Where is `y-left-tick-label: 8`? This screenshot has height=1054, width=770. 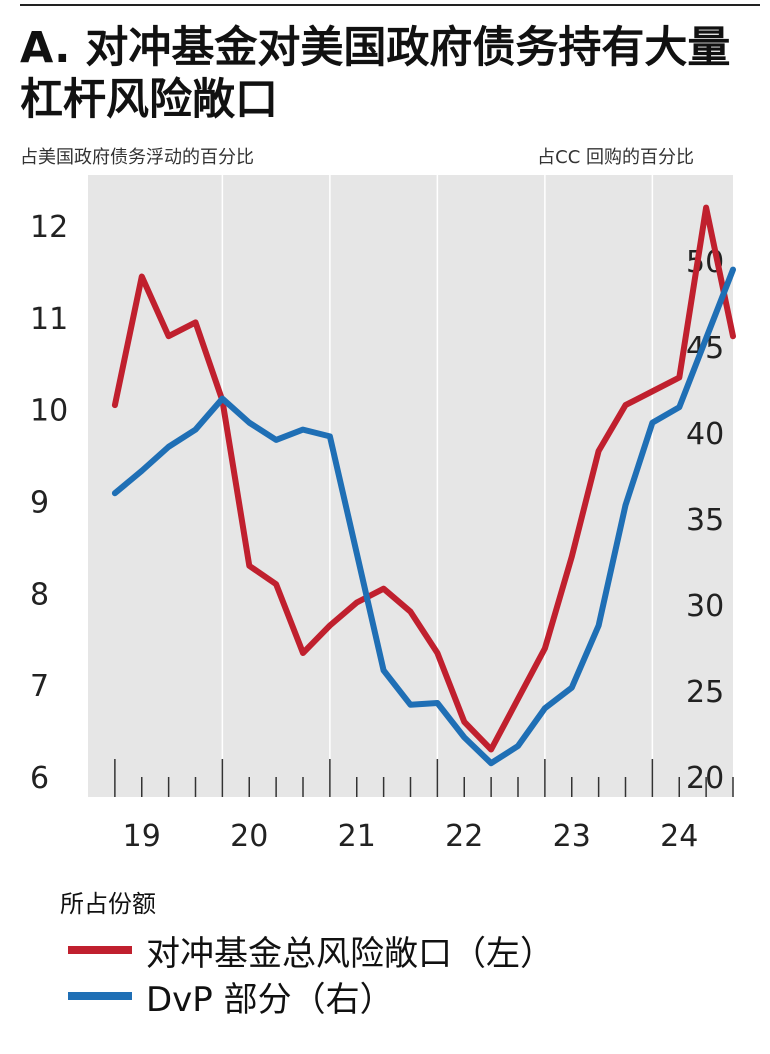
y-left-tick-label: 8 is located at coordinates (39, 594).